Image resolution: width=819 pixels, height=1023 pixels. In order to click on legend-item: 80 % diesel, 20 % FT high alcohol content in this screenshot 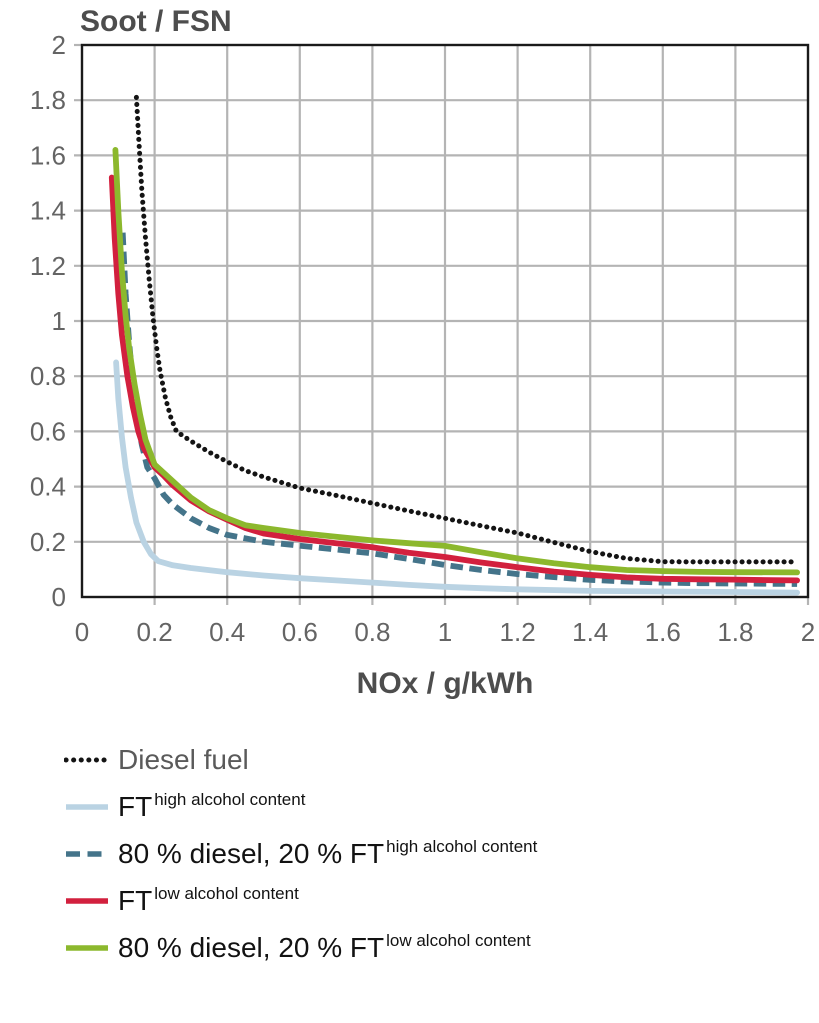, I will do `click(300, 853)`.